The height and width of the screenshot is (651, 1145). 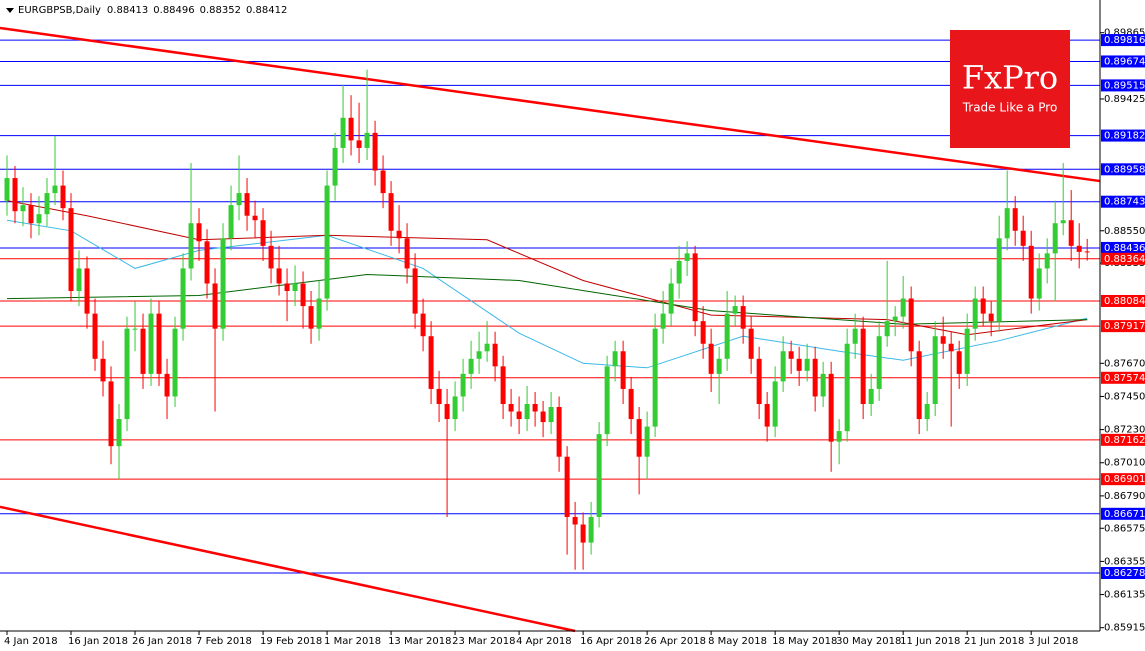 What do you see at coordinates (994, 641) in the screenshot?
I see `x-tick-label: 21 Jun 2018` at bounding box center [994, 641].